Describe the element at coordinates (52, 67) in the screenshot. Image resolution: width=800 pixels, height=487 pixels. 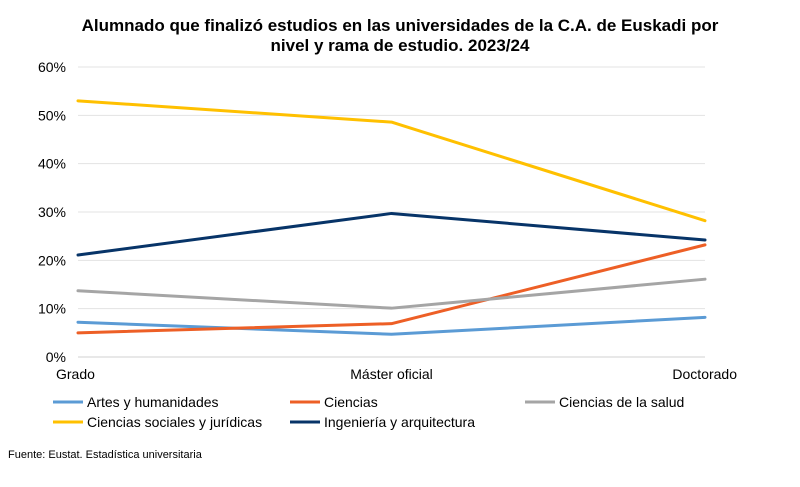
I see `y-tick-label: 60%` at that location.